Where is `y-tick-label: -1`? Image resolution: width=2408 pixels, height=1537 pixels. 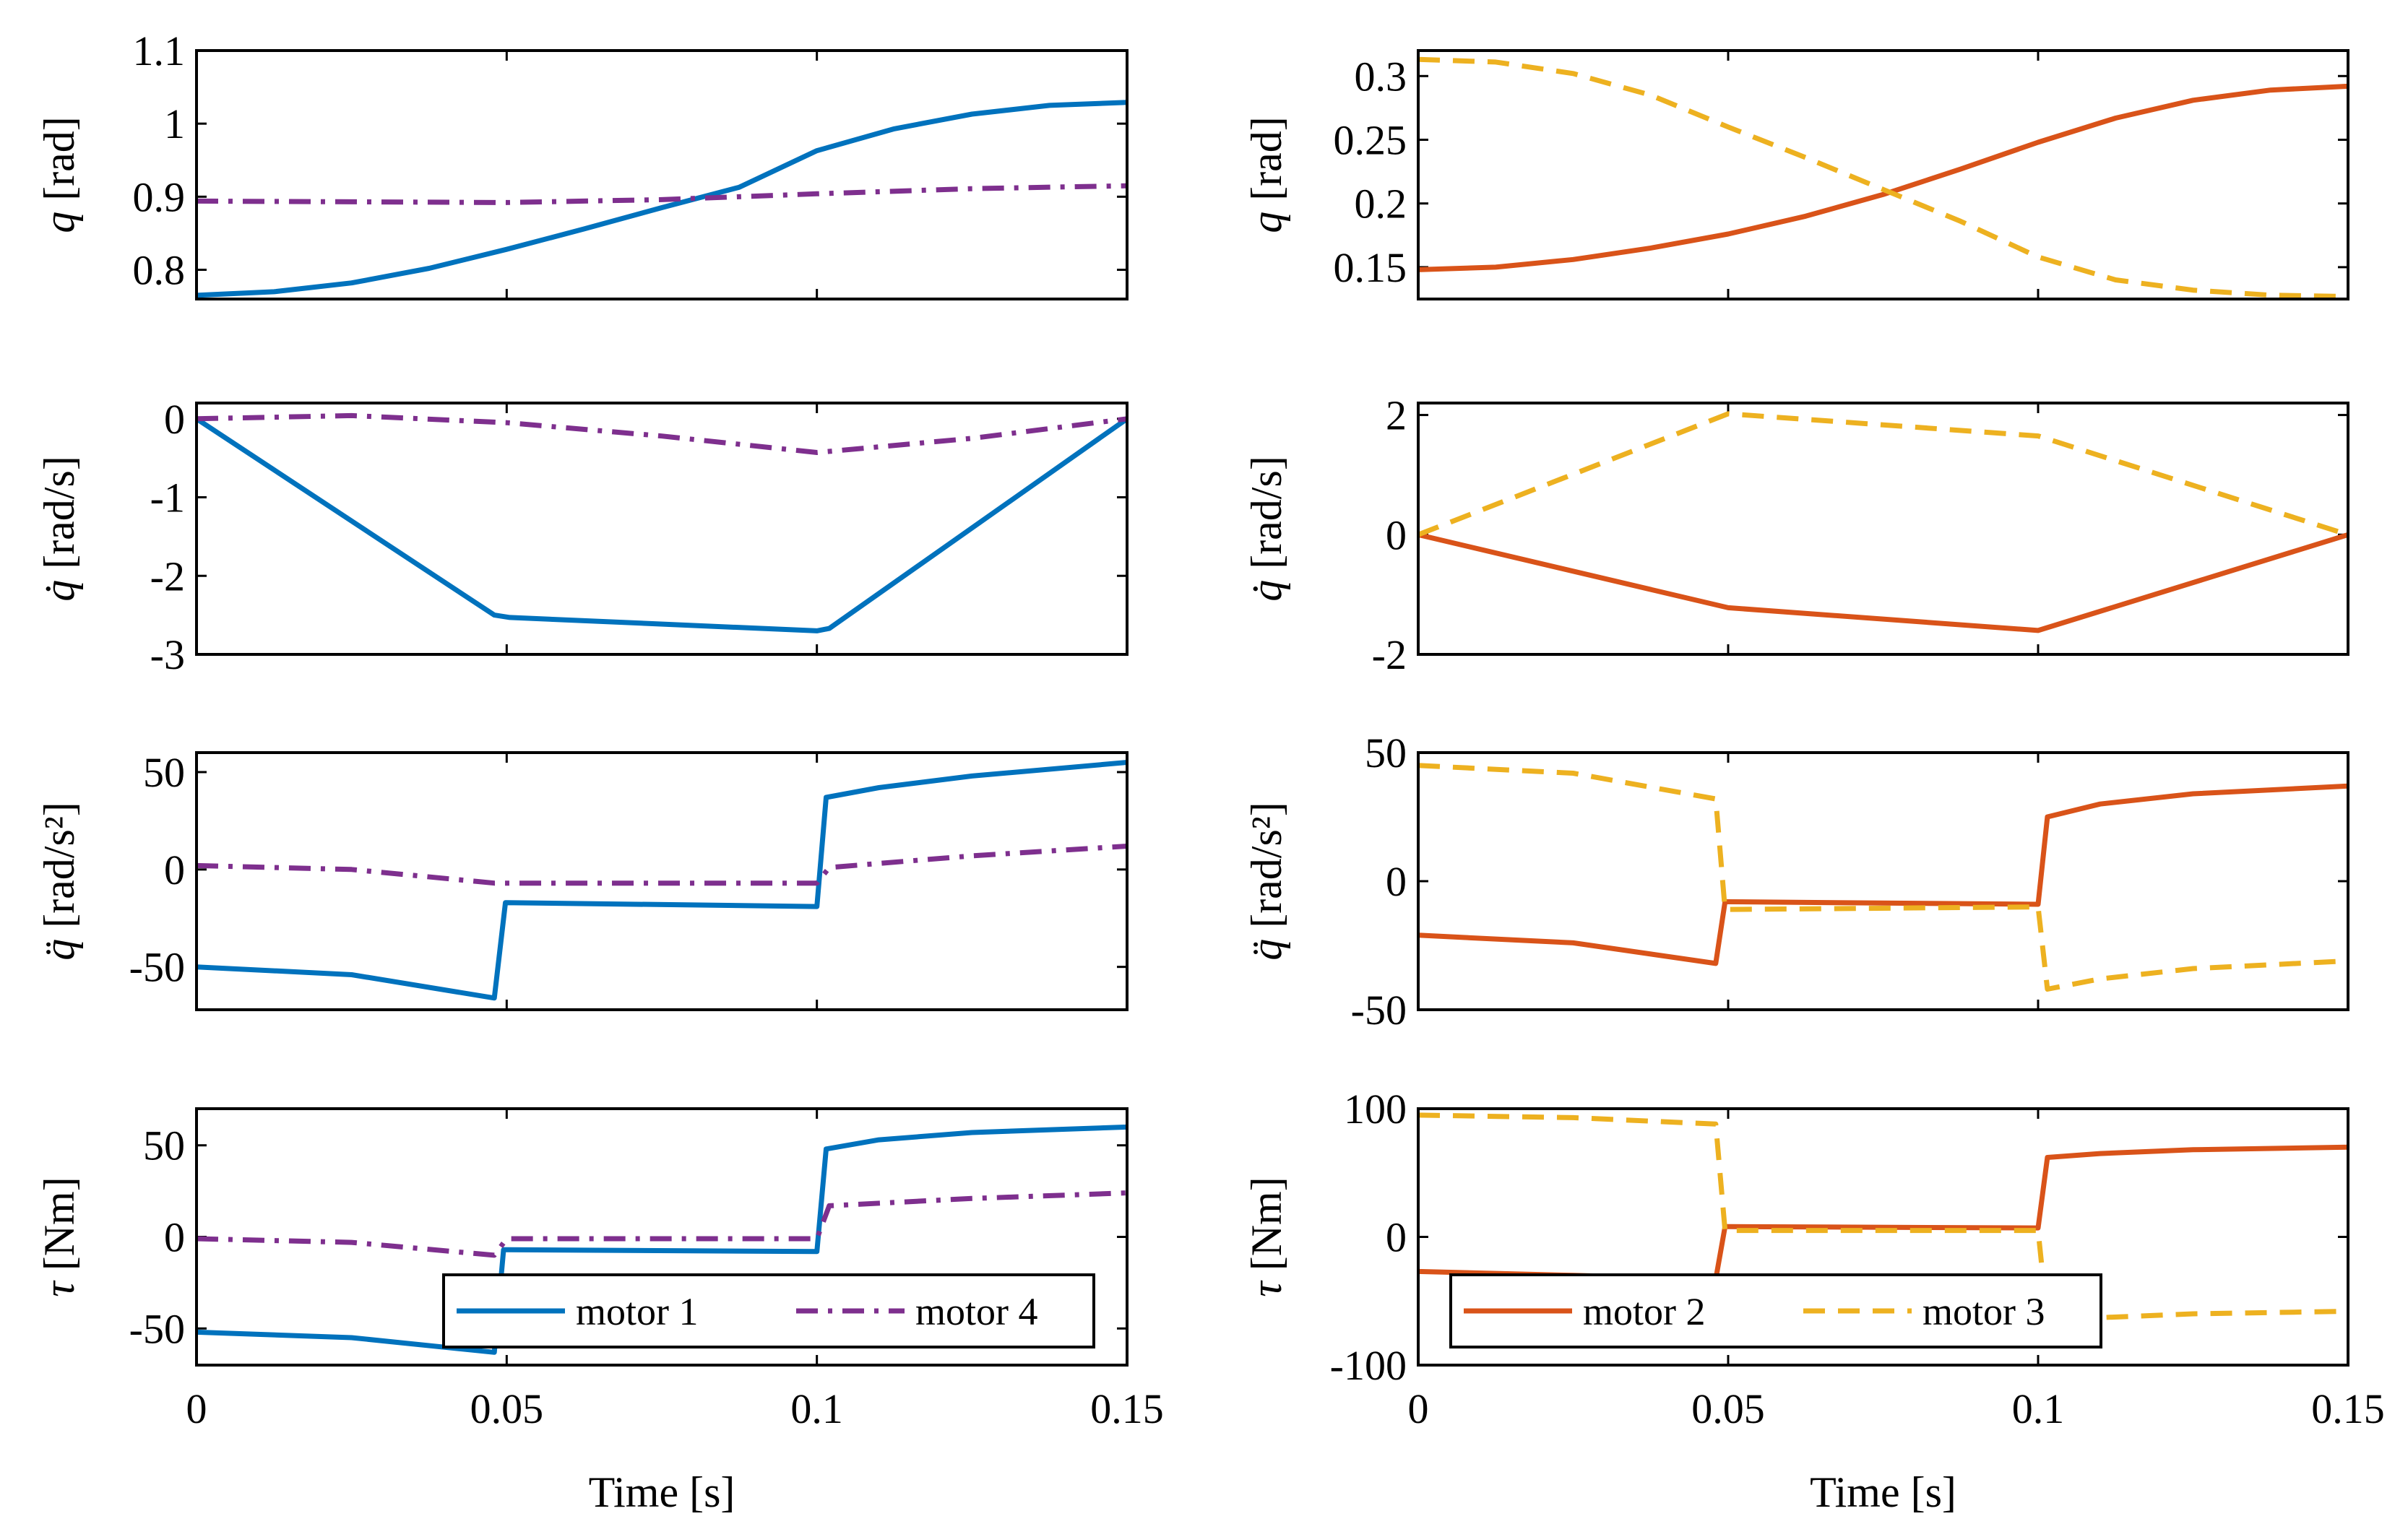
y-tick-label: -1 is located at coordinates (167, 498).